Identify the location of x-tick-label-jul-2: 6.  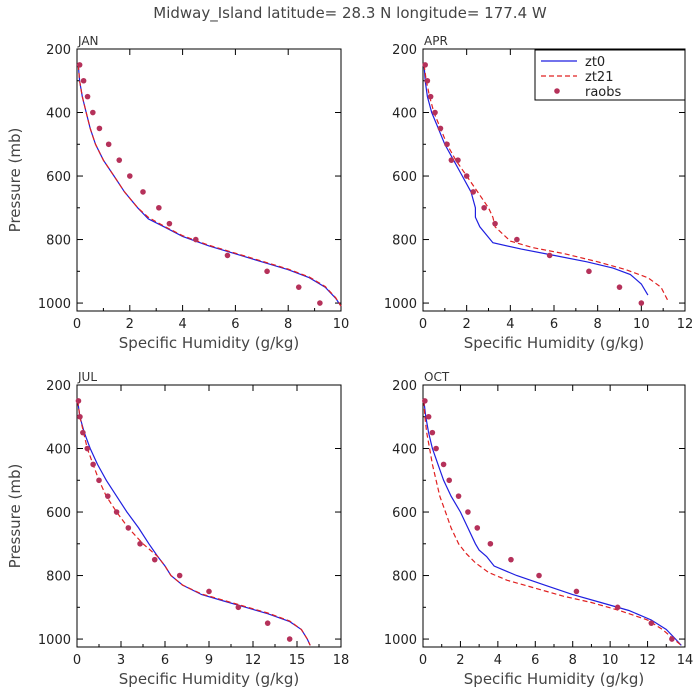
(165, 660).